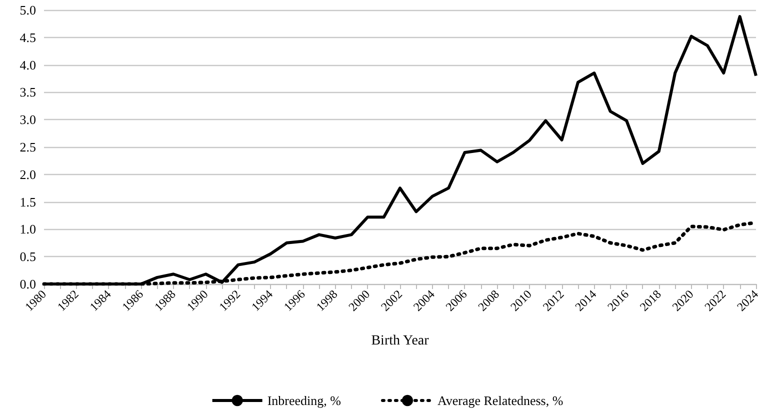 The width and height of the screenshot is (774, 420). Describe the element at coordinates (28, 147) in the screenshot. I see `y-tick-label: 2.5` at that location.